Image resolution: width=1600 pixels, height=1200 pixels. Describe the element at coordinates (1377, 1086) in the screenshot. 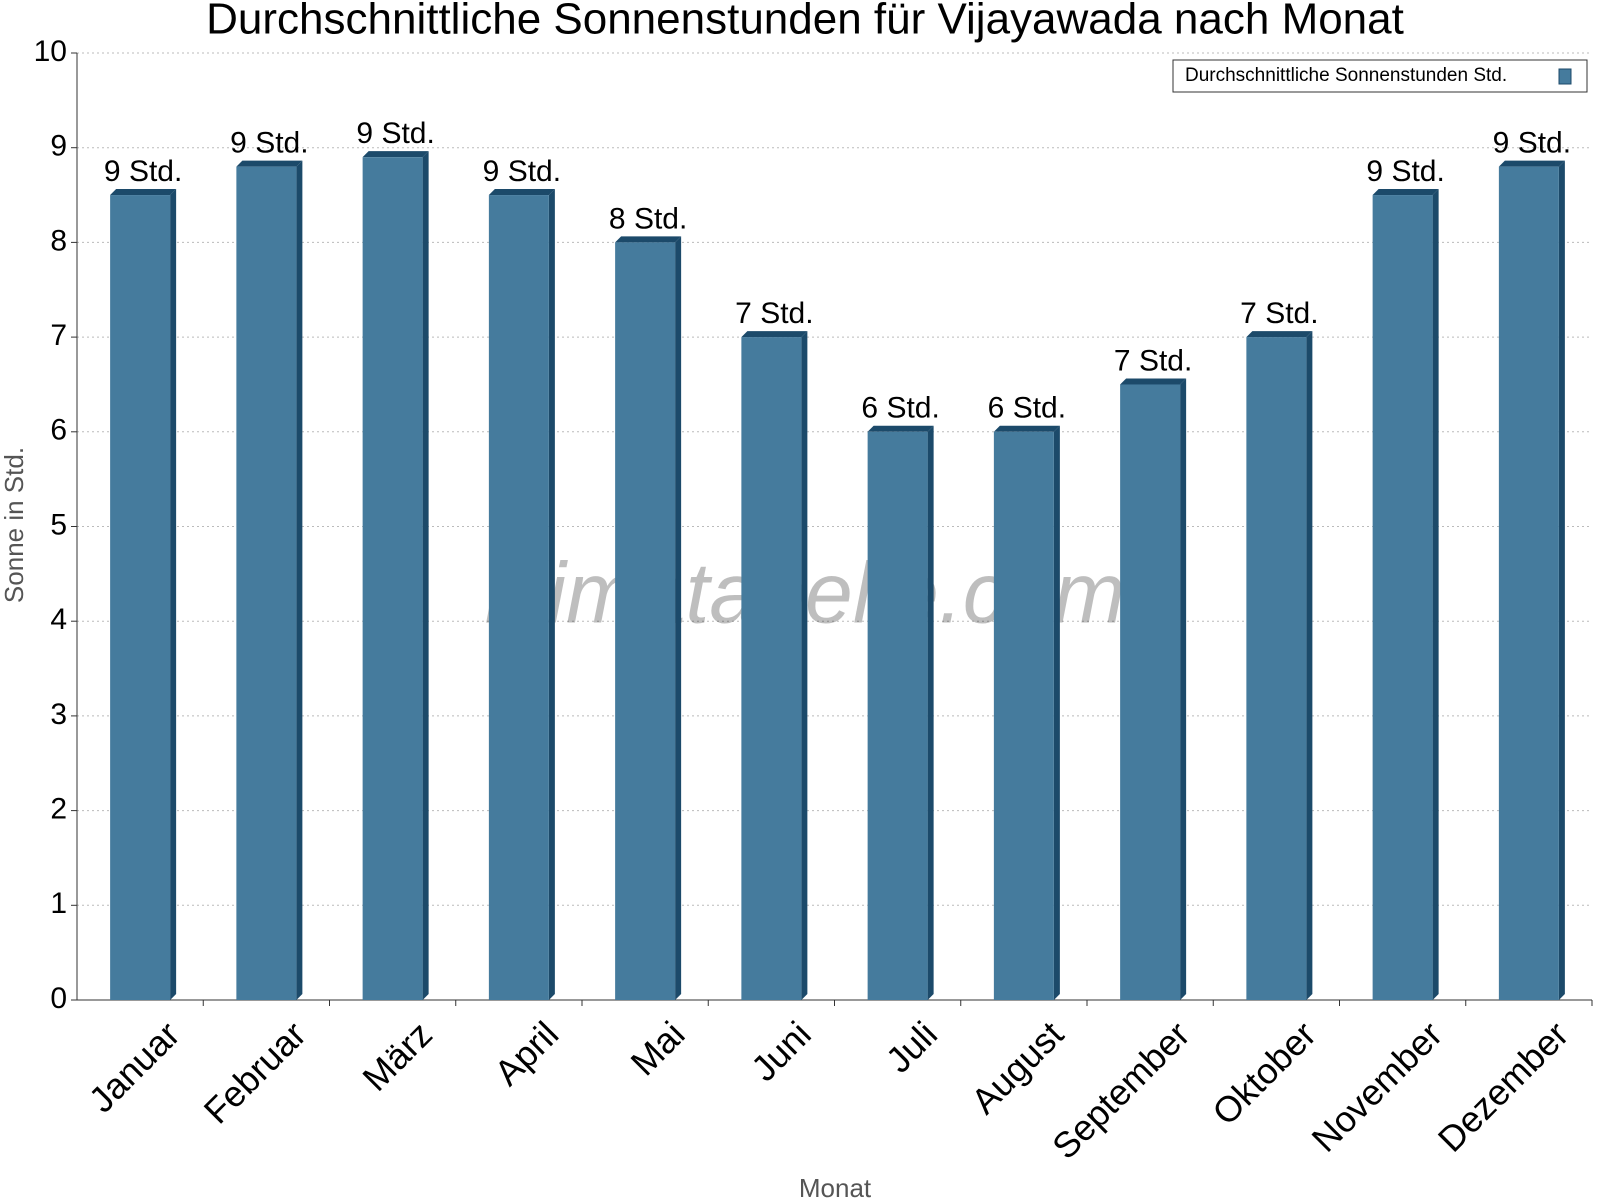

I see `x-tick-label: November` at that location.